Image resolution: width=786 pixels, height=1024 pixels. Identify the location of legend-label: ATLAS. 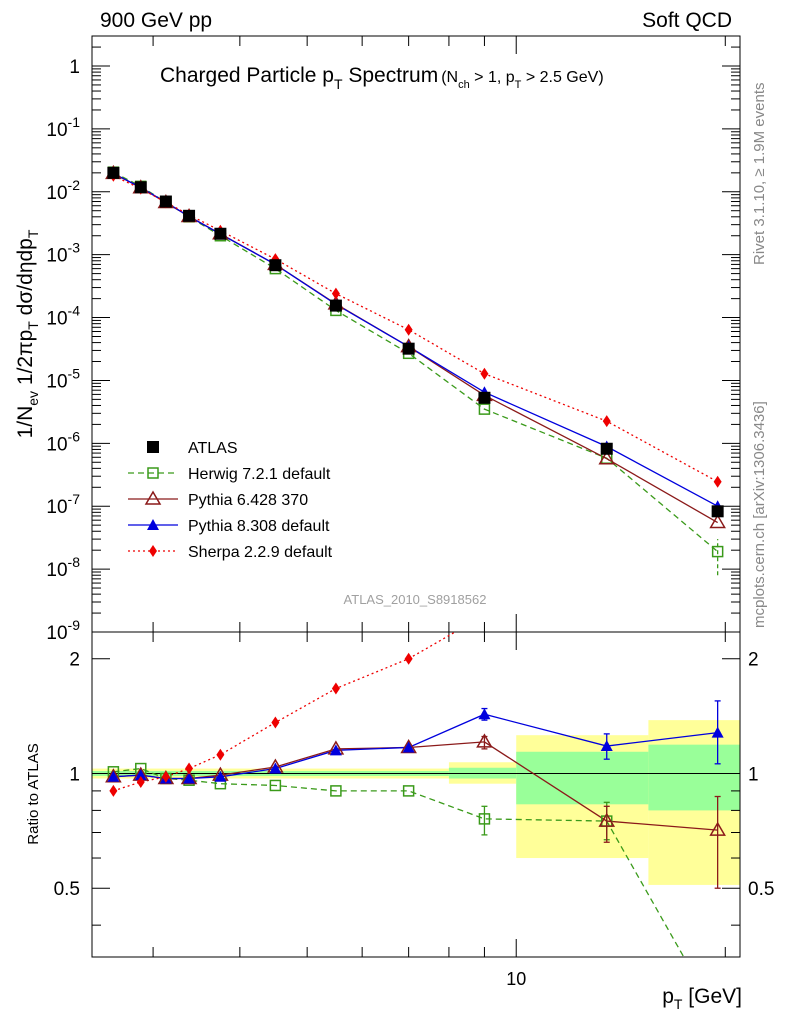
(213, 448).